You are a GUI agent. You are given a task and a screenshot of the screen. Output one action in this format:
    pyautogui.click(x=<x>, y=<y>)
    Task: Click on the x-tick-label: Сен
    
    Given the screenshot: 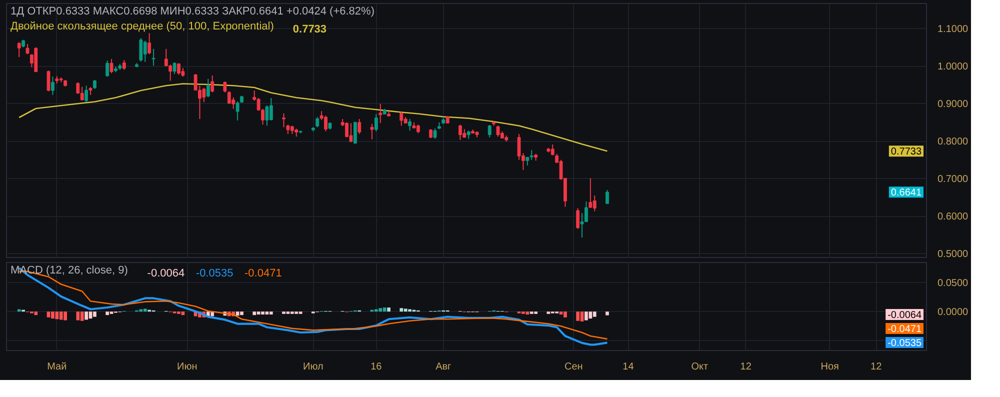 What is the action you would take?
    pyautogui.click(x=573, y=367)
    